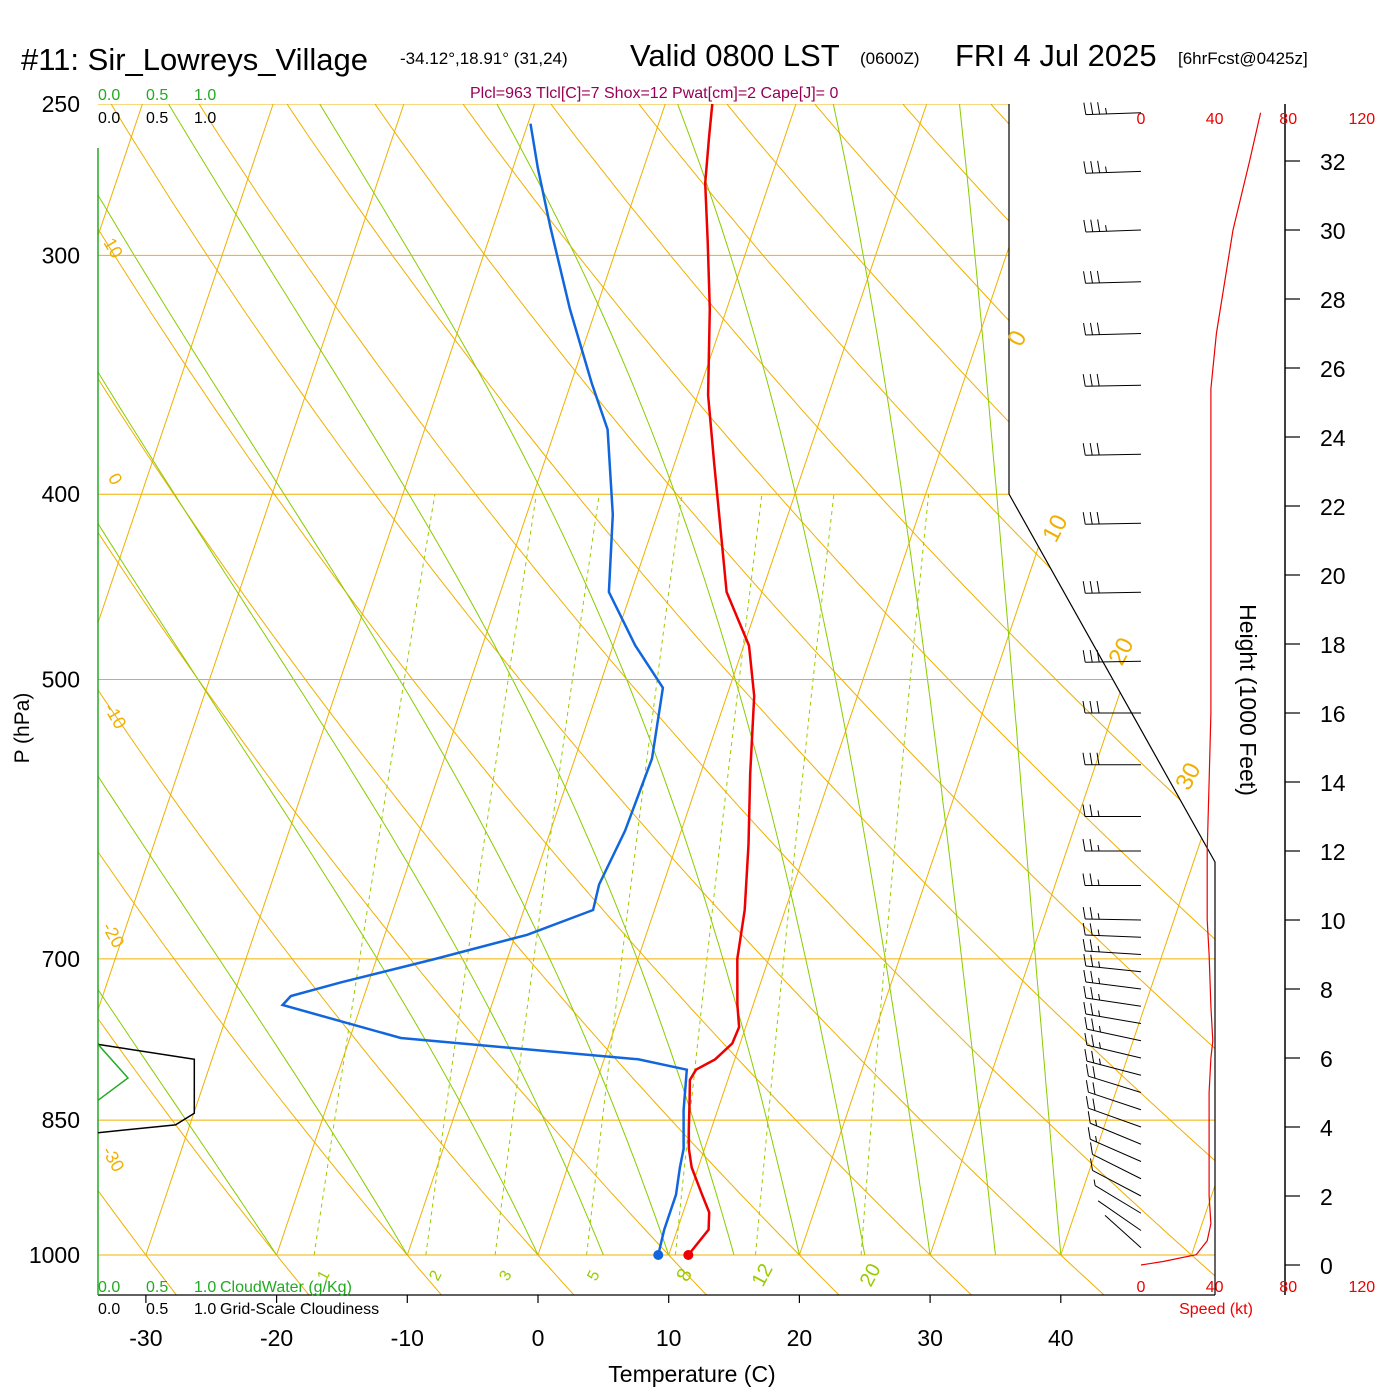  I want to click on height-tick-label: 28, so click(1333, 300).